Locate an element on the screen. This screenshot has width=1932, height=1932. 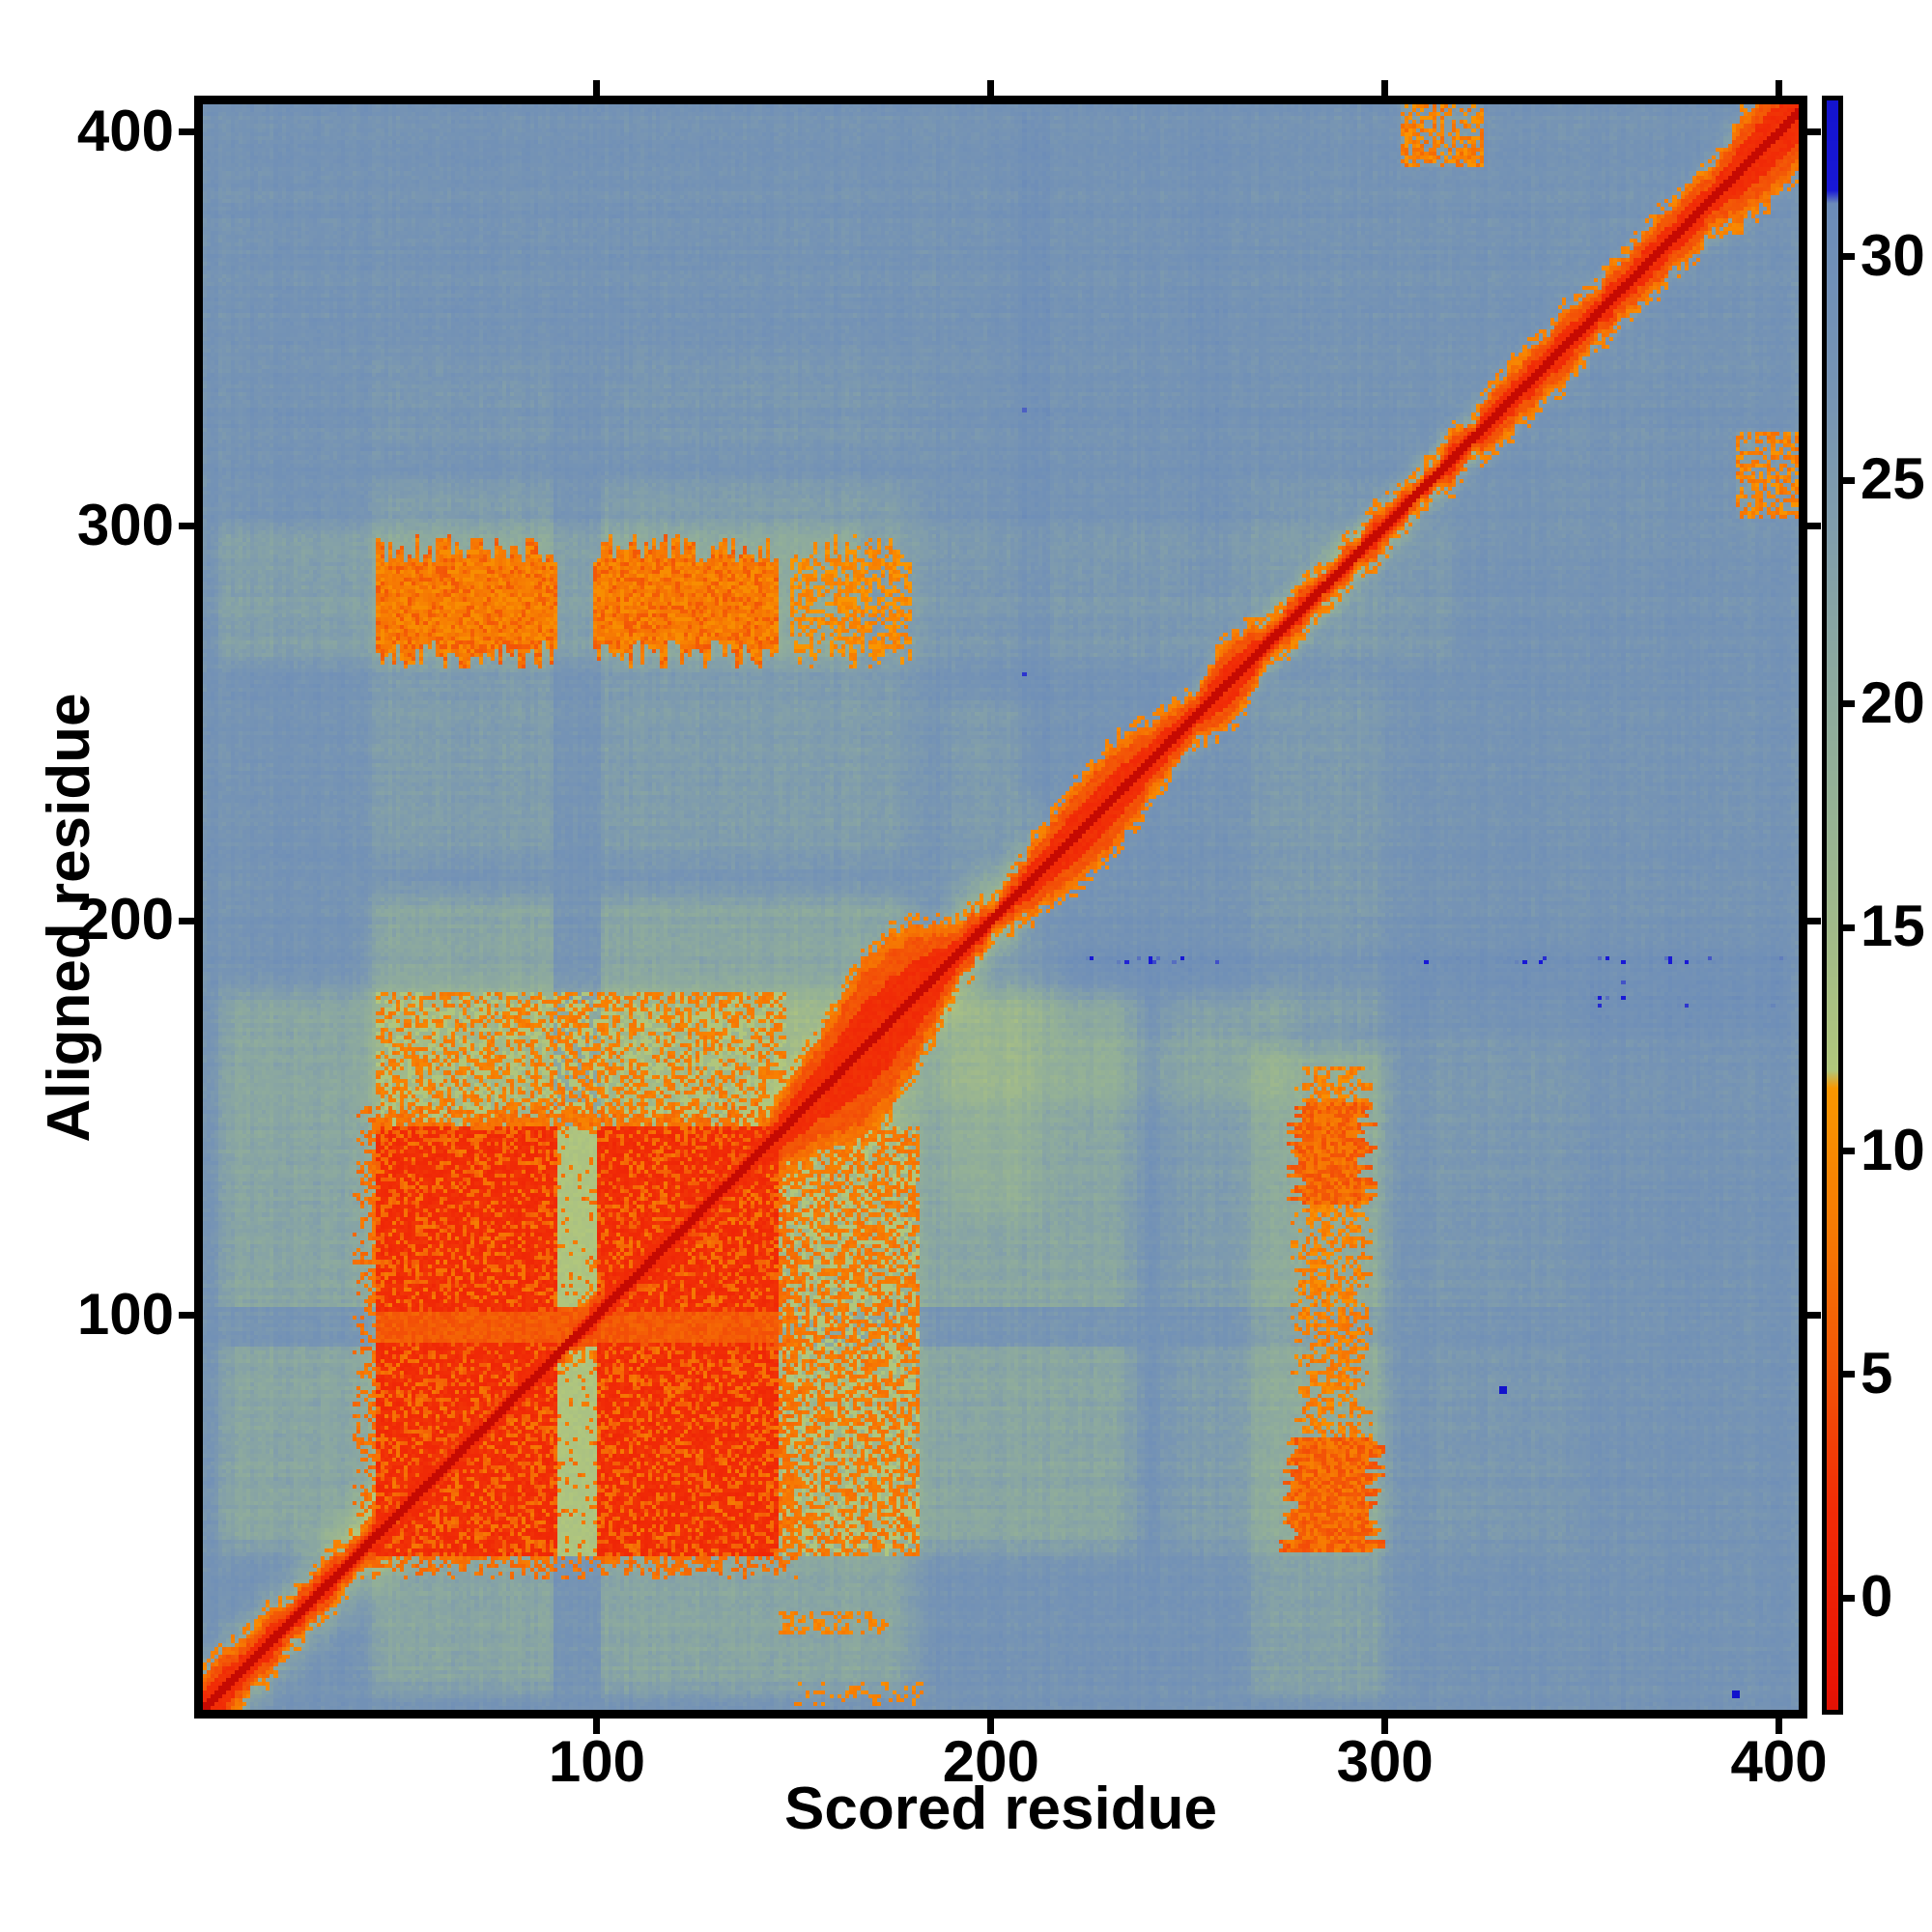
colorbar-tick-label: 10 is located at coordinates (1893, 1149).